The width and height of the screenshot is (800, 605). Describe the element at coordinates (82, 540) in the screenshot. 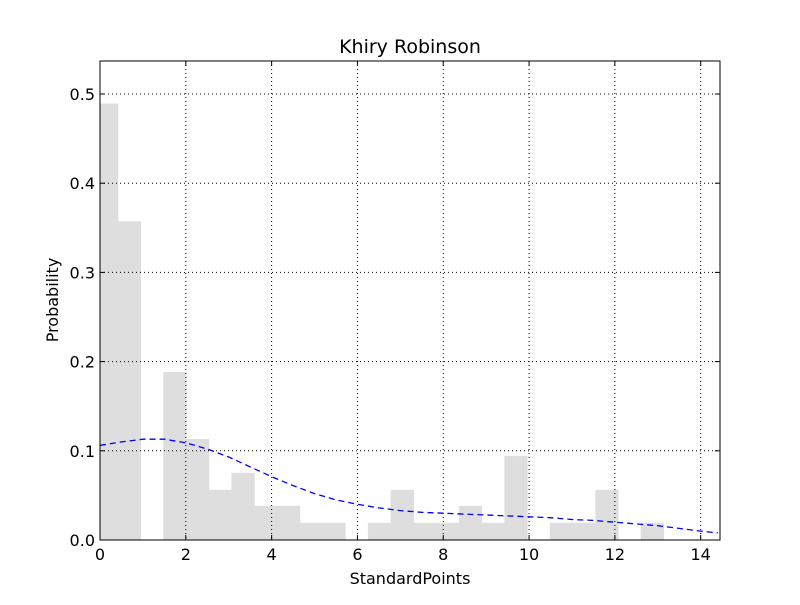

I see `y-tick-label: 0.0` at that location.